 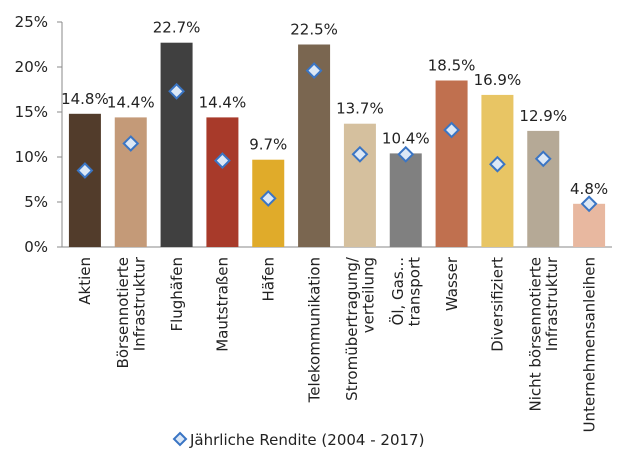 What do you see at coordinates (131, 312) in the screenshot?
I see `x-tick-label: BörsennotierteInfrastruktur` at bounding box center [131, 312].